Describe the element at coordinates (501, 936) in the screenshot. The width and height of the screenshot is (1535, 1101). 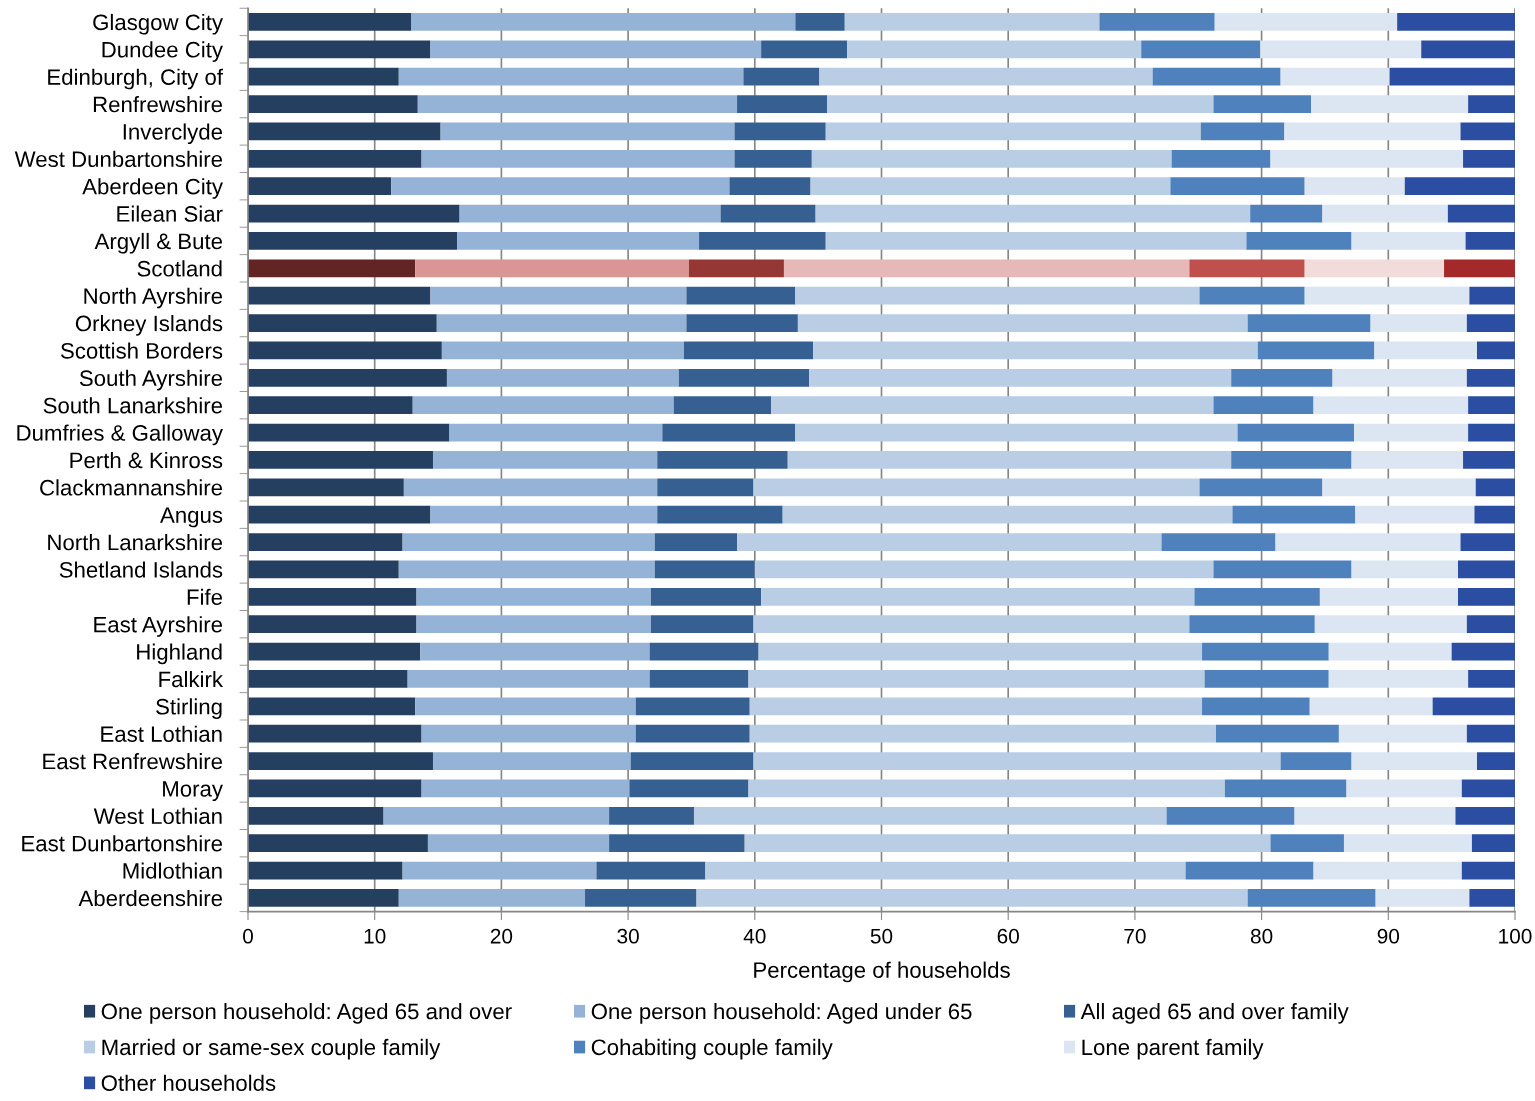
I see `x-tick-label: 20` at that location.